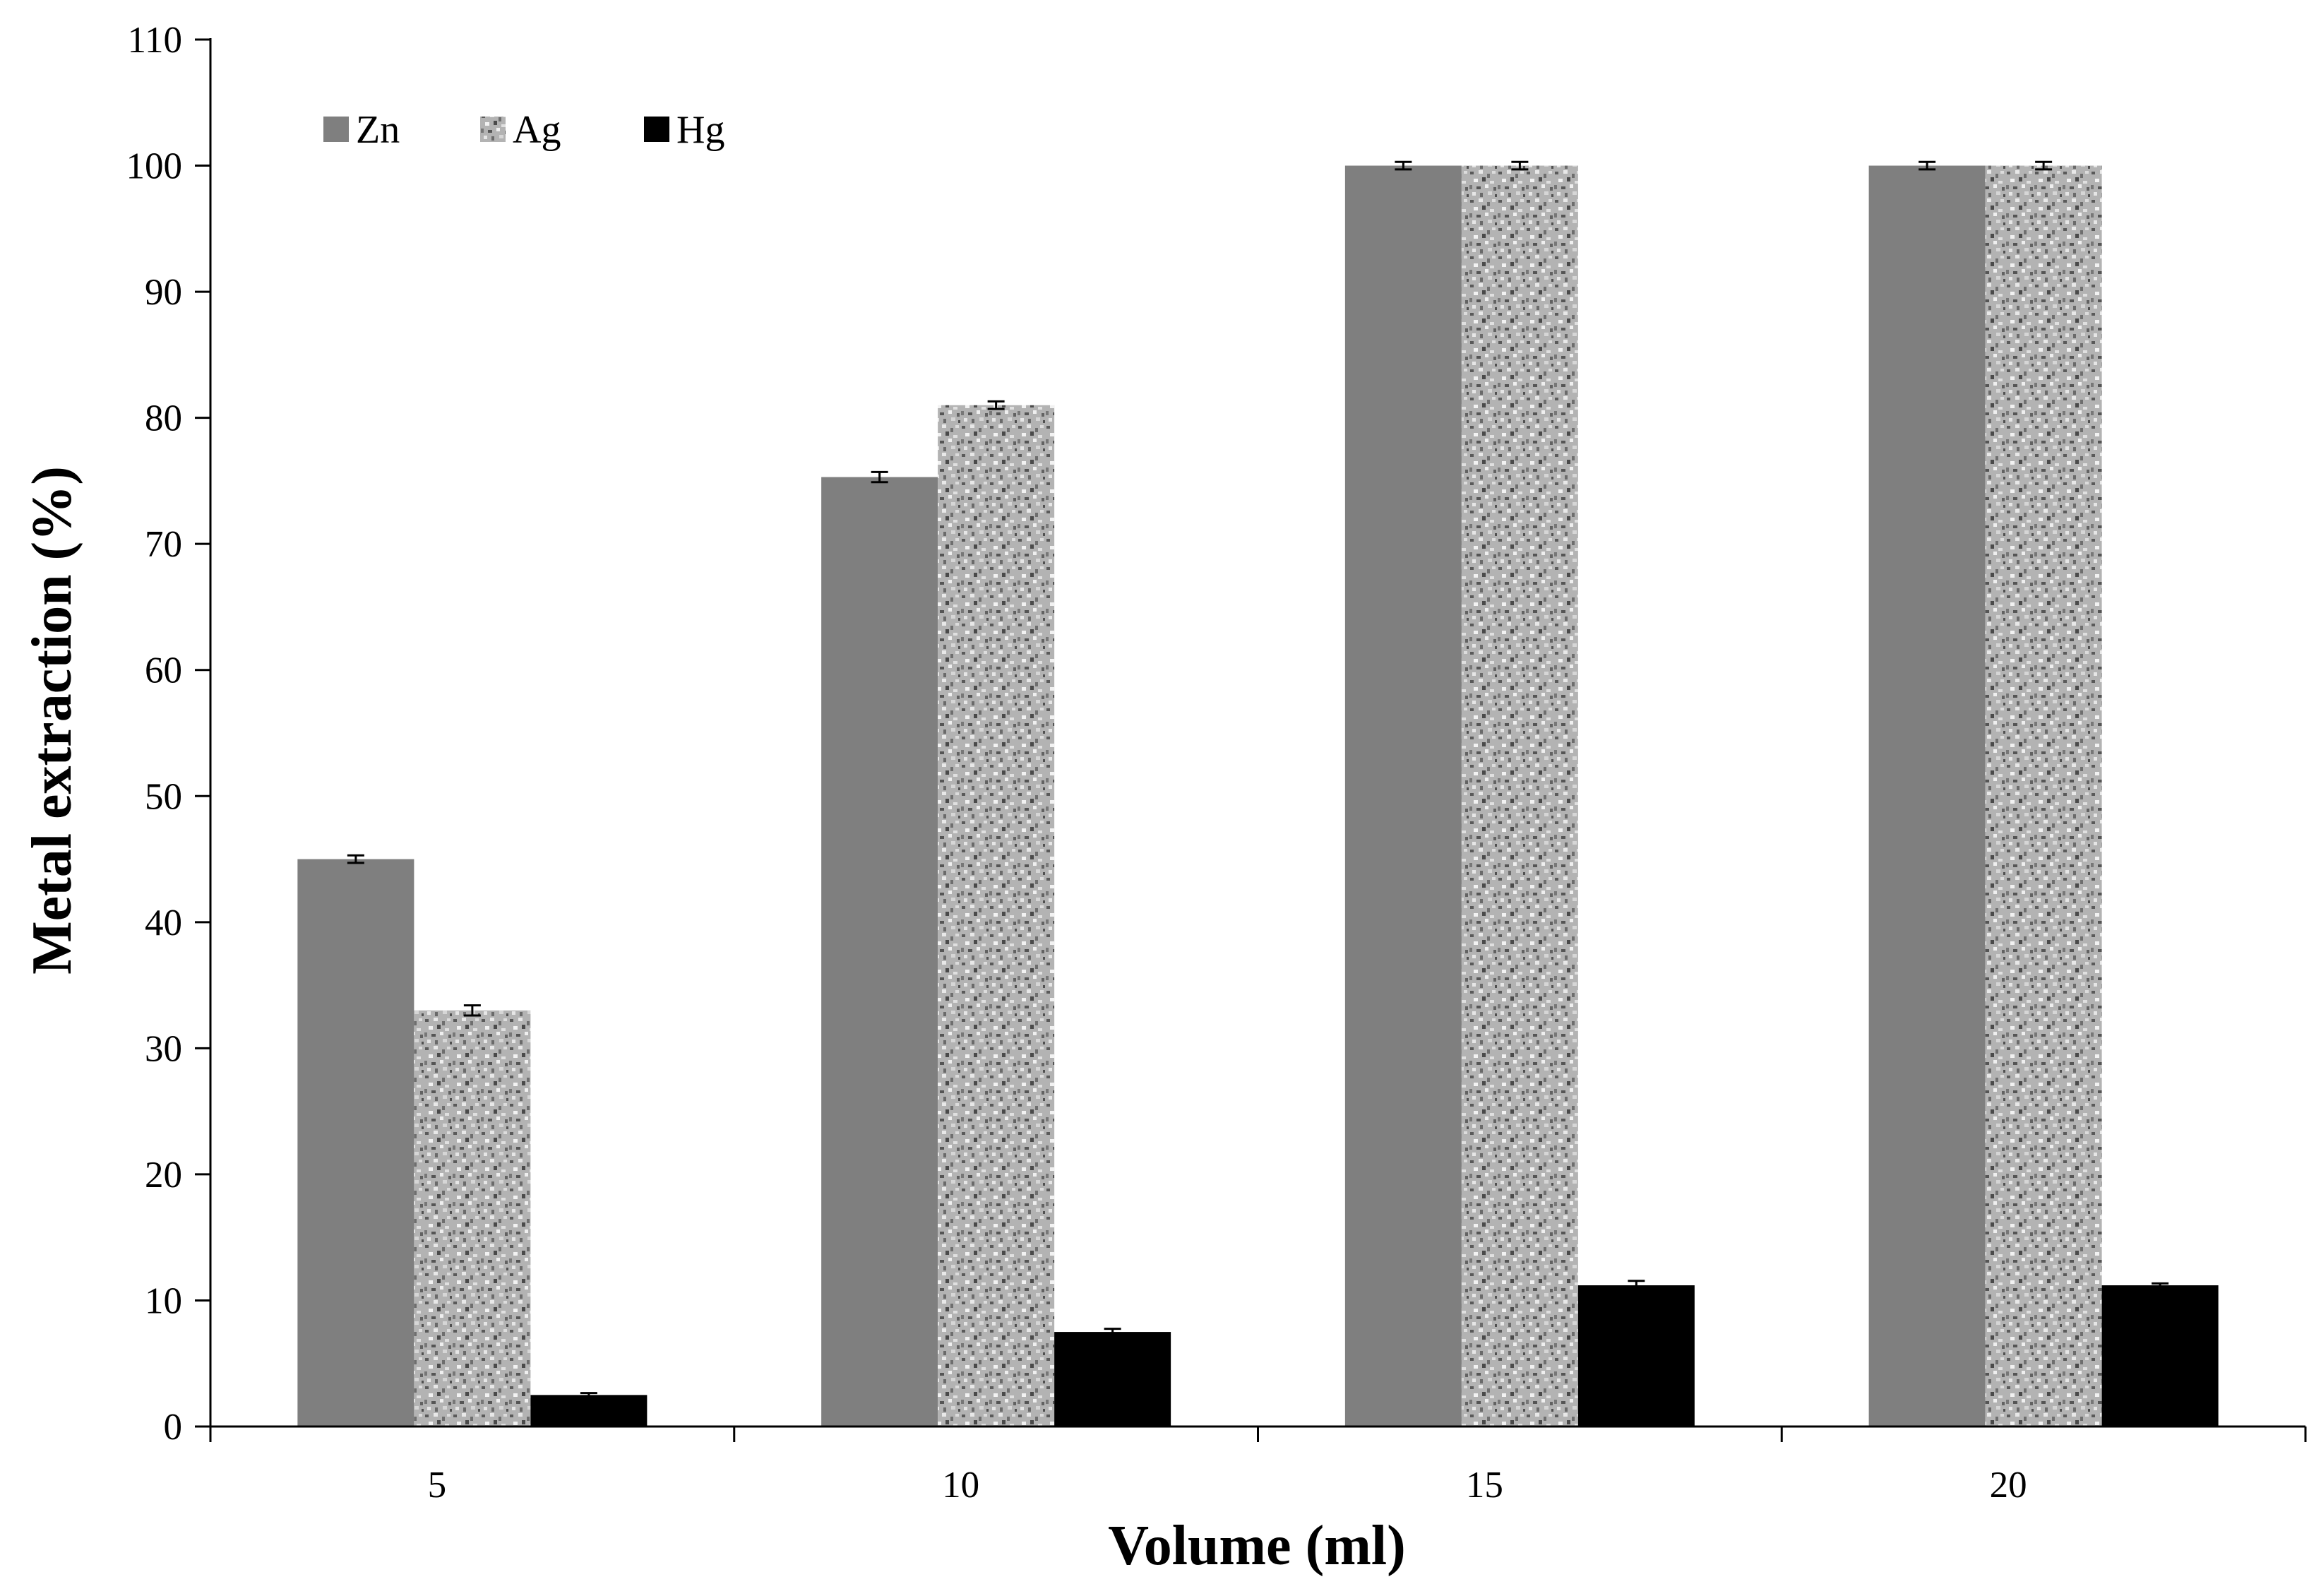 Image resolution: width=2321 pixels, height=1596 pixels. What do you see at coordinates (378, 130) in the screenshot?
I see `legend-label-zn: Zn` at bounding box center [378, 130].